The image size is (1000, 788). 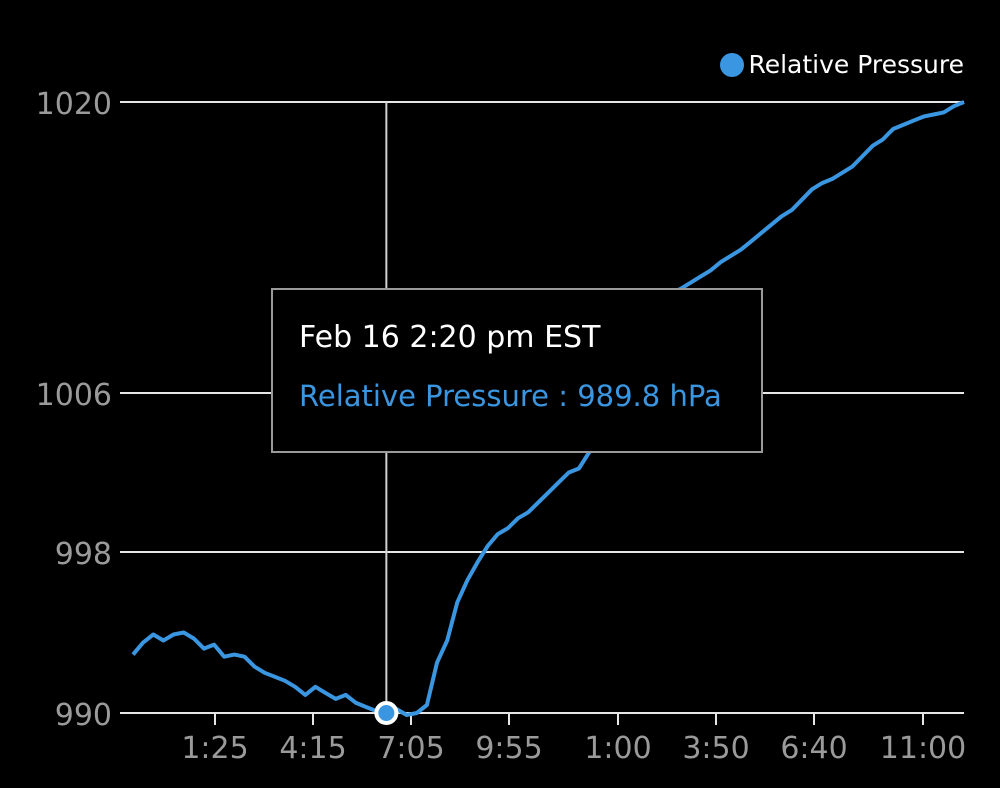 I want to click on x-tick-label: 3:50, so click(x=715, y=748).